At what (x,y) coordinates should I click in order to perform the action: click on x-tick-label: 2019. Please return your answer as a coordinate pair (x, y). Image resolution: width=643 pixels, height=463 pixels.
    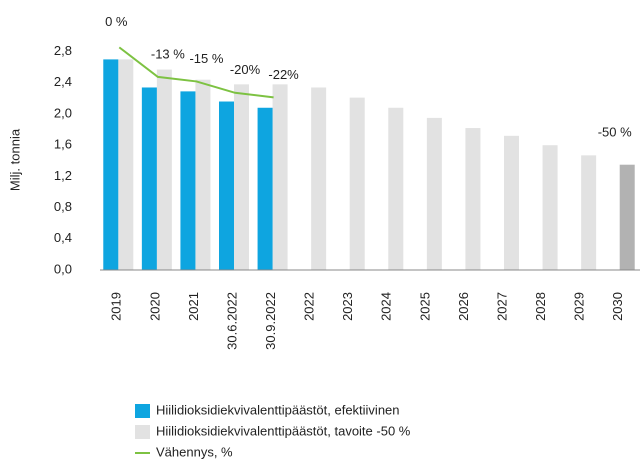
    Looking at the image, I should click on (116, 306).